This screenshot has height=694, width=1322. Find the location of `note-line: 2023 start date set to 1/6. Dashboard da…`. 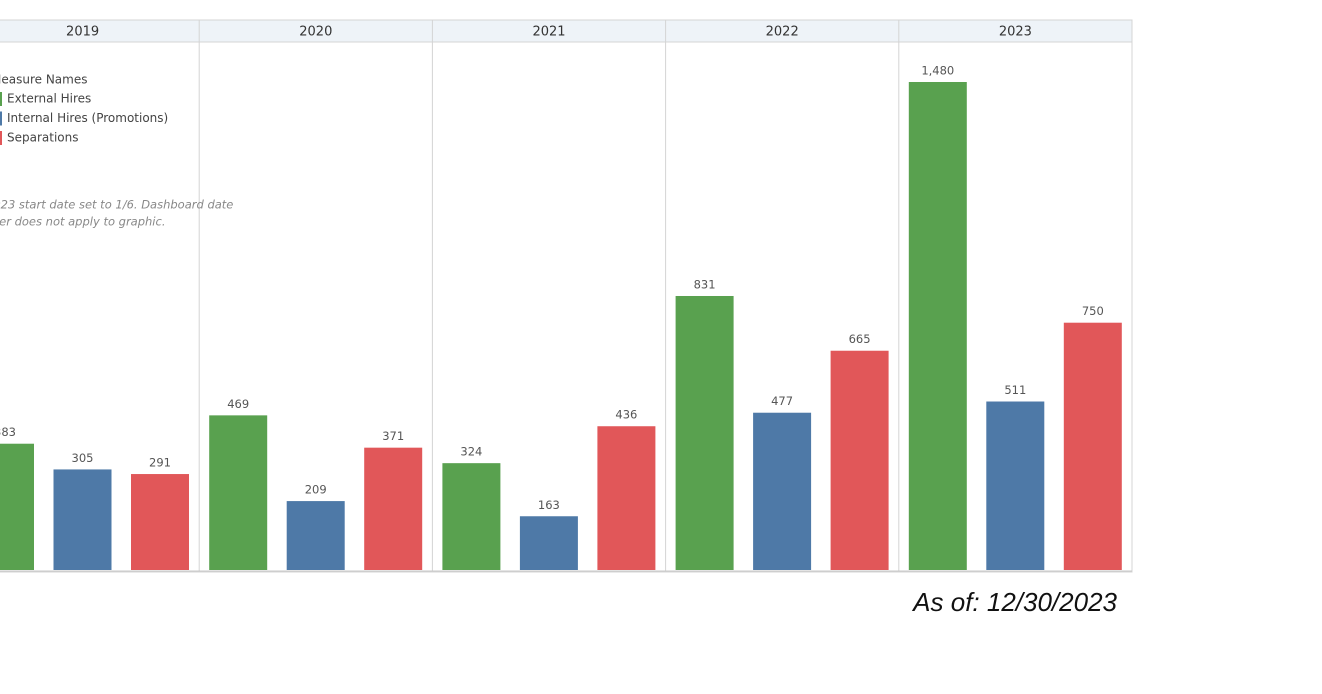

note-line: 2023 start date set to 1/6. Dashboard da… is located at coordinates (116, 205).